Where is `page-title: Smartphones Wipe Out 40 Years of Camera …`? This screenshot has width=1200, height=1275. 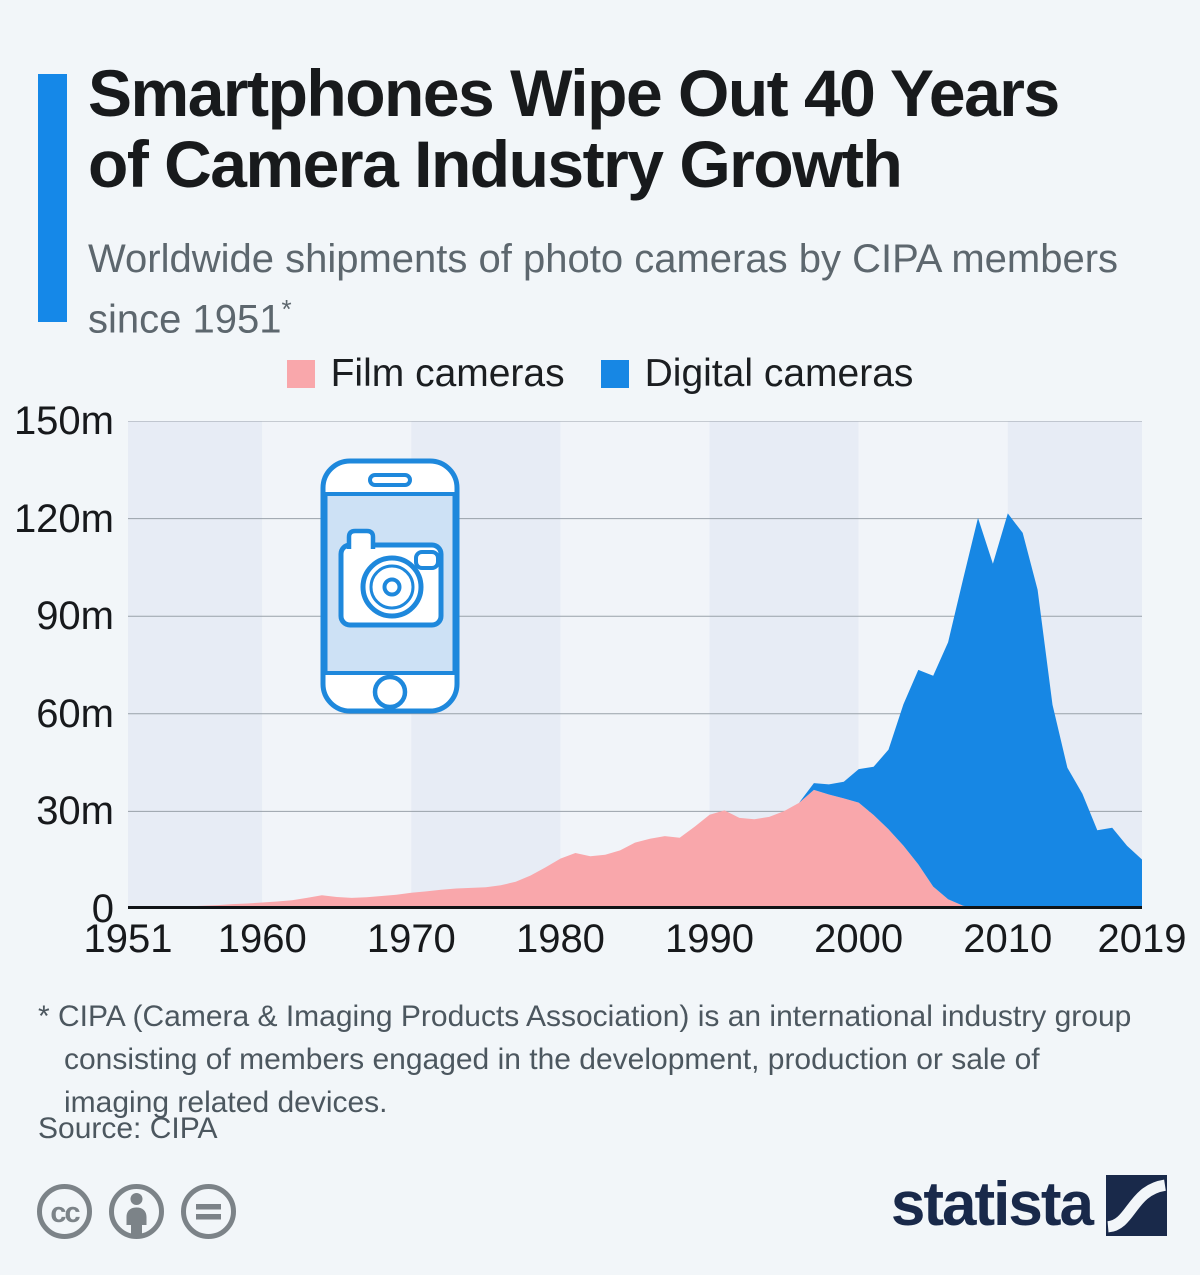 page-title: Smartphones Wipe Out 40 Years of Camera … is located at coordinates (574, 128).